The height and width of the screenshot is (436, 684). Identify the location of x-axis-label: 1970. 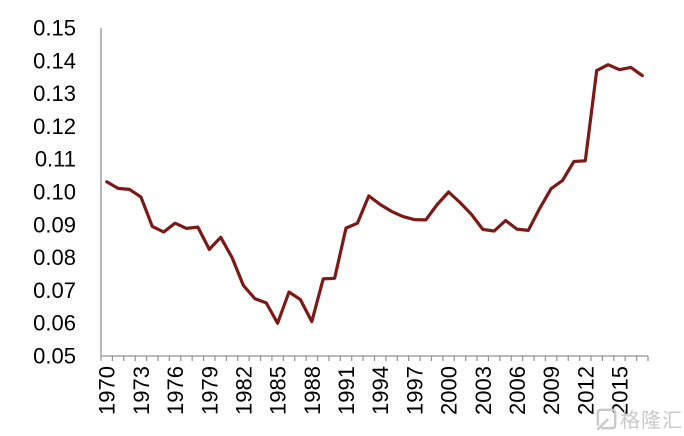
(107, 390).